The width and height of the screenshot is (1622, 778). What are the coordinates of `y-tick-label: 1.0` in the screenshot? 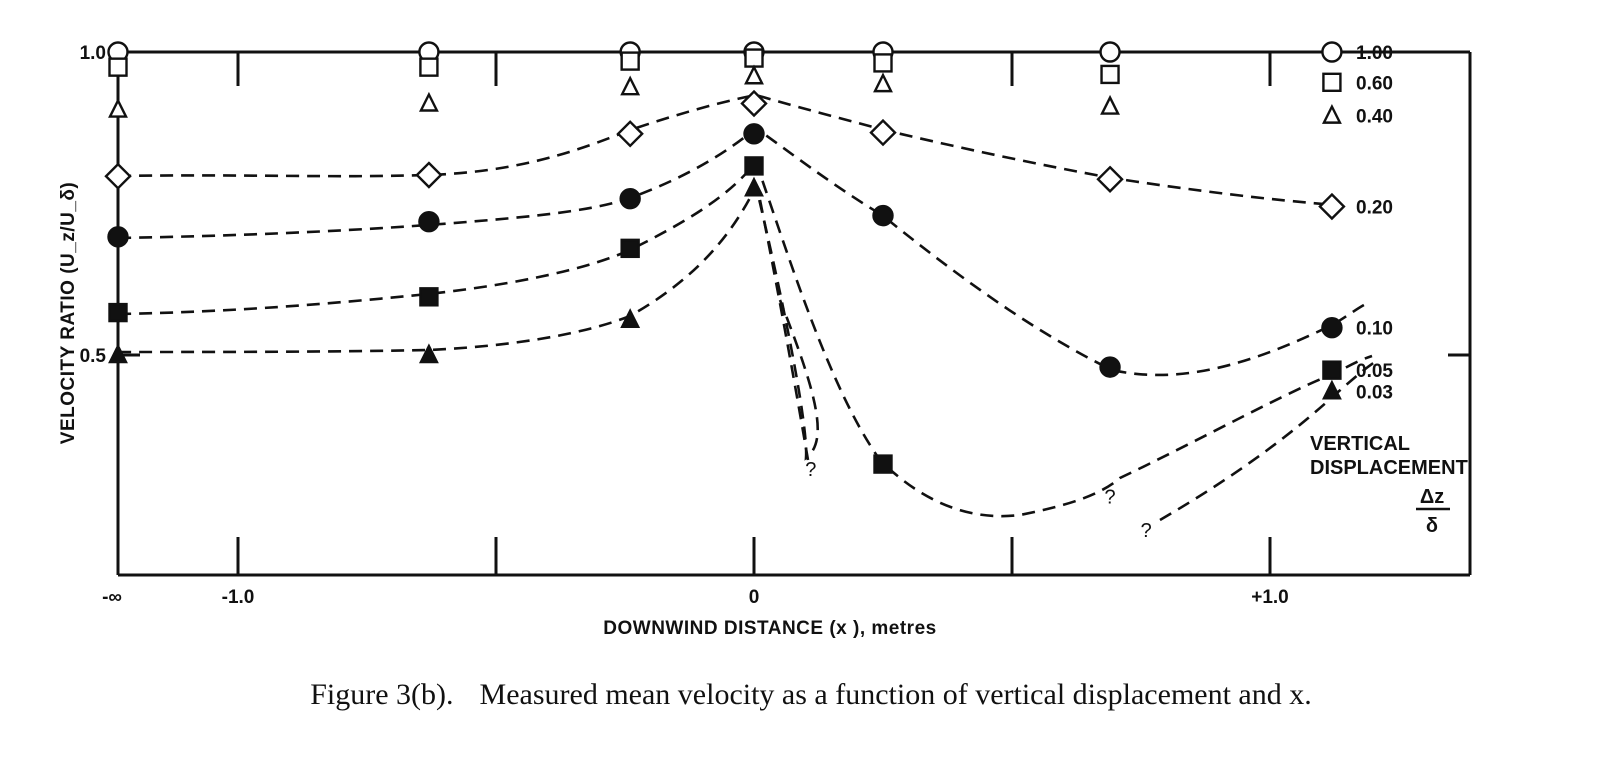 It's located at (93, 53).